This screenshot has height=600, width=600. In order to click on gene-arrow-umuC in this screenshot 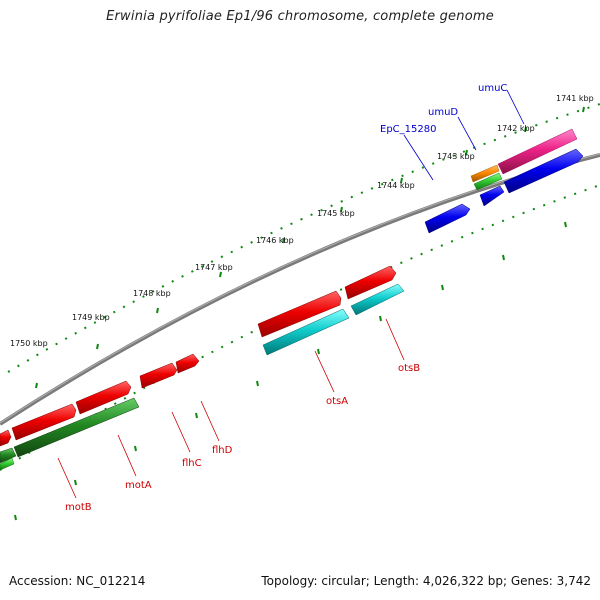, I will do `click(537, 151)`.